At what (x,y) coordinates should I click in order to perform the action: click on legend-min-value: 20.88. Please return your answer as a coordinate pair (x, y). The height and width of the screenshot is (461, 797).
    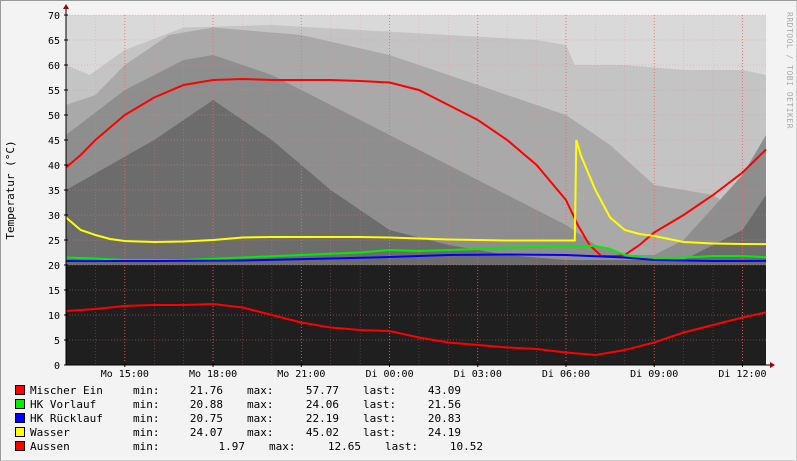
    Looking at the image, I should click on (206, 404).